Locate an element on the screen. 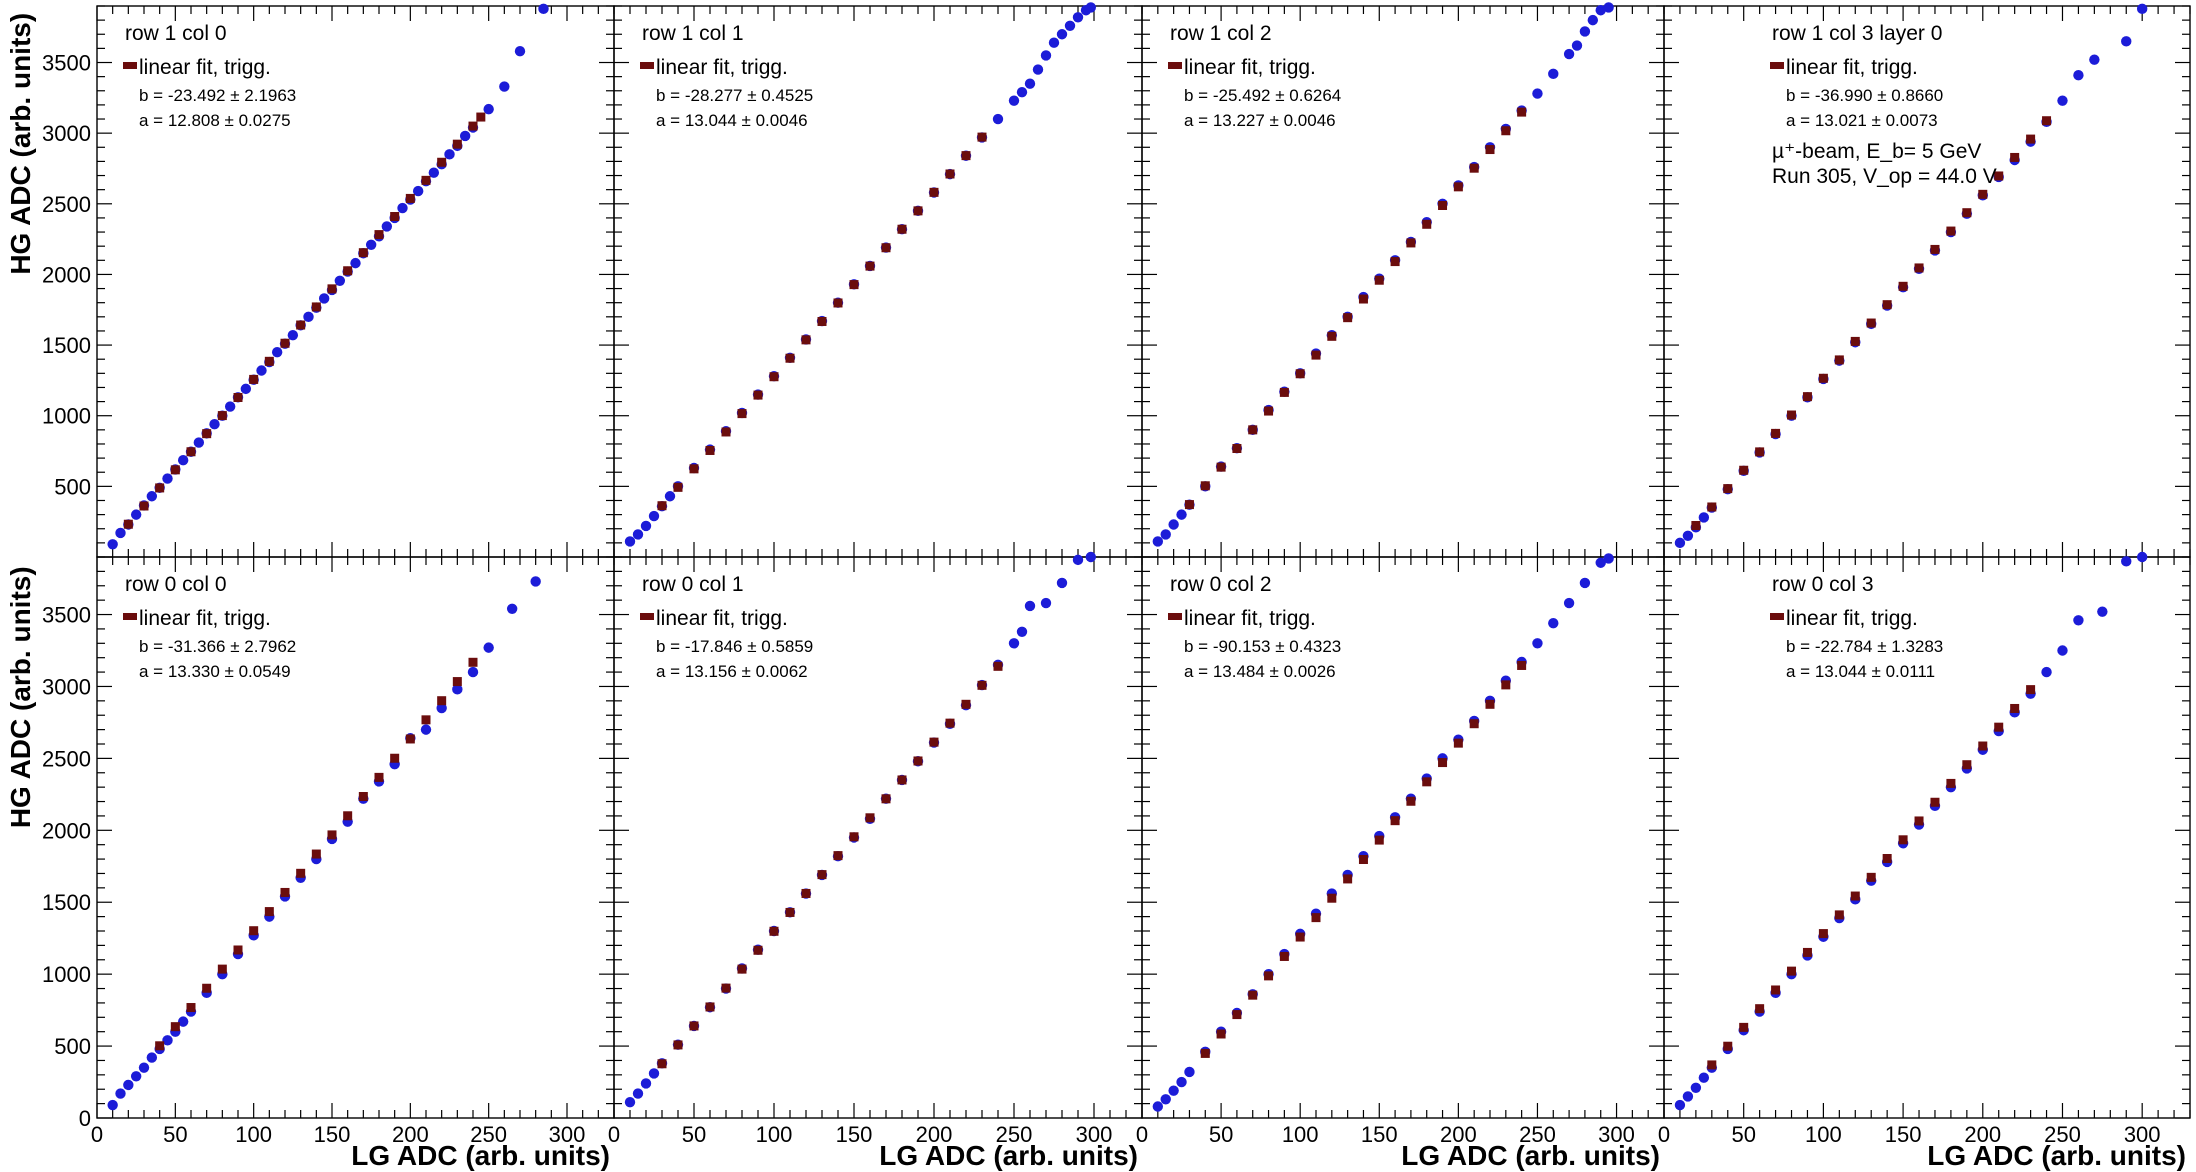  y-tick-label: 0 is located at coordinates (85, 1118).